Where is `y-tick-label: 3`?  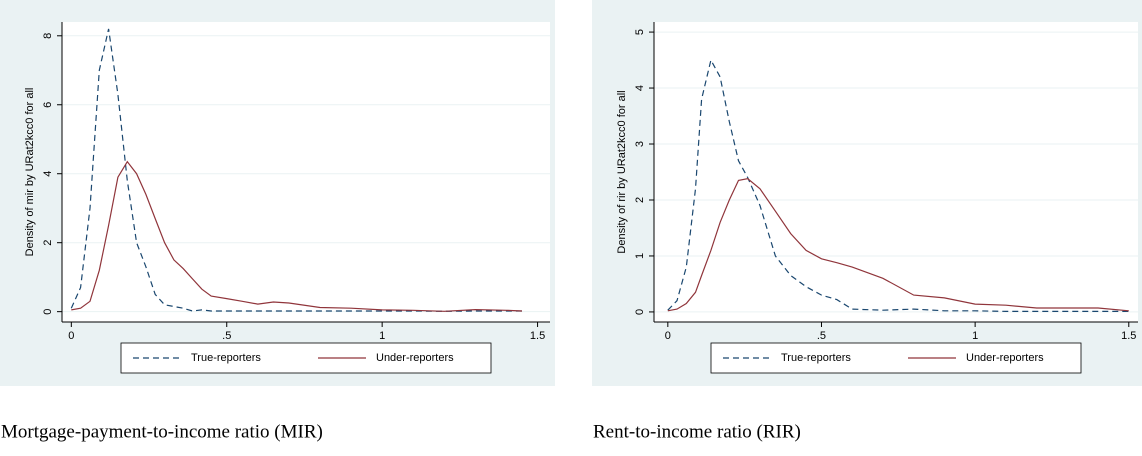
y-tick-label: 3 is located at coordinates (640, 144).